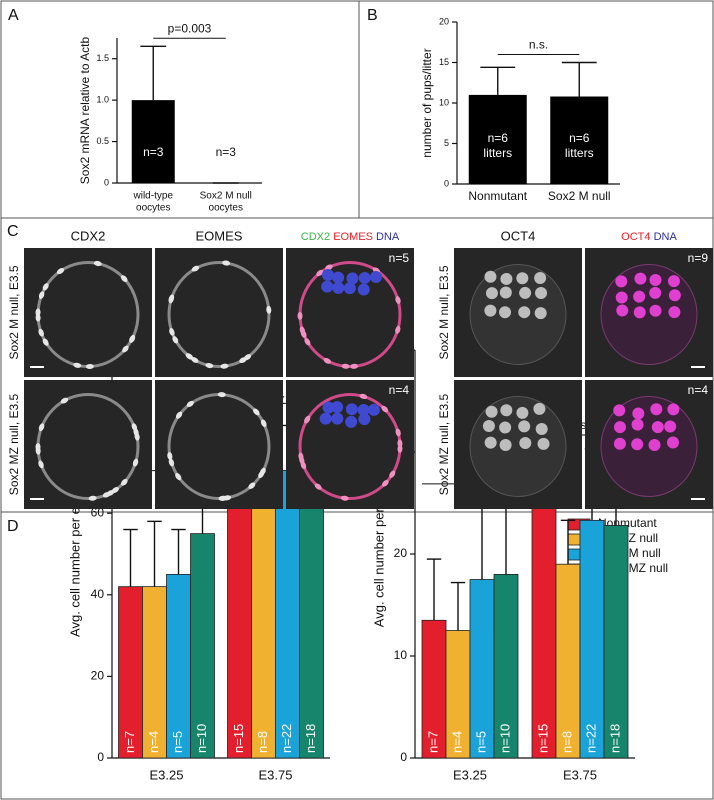  I want to click on bar-label: n=4, so click(456, 742).